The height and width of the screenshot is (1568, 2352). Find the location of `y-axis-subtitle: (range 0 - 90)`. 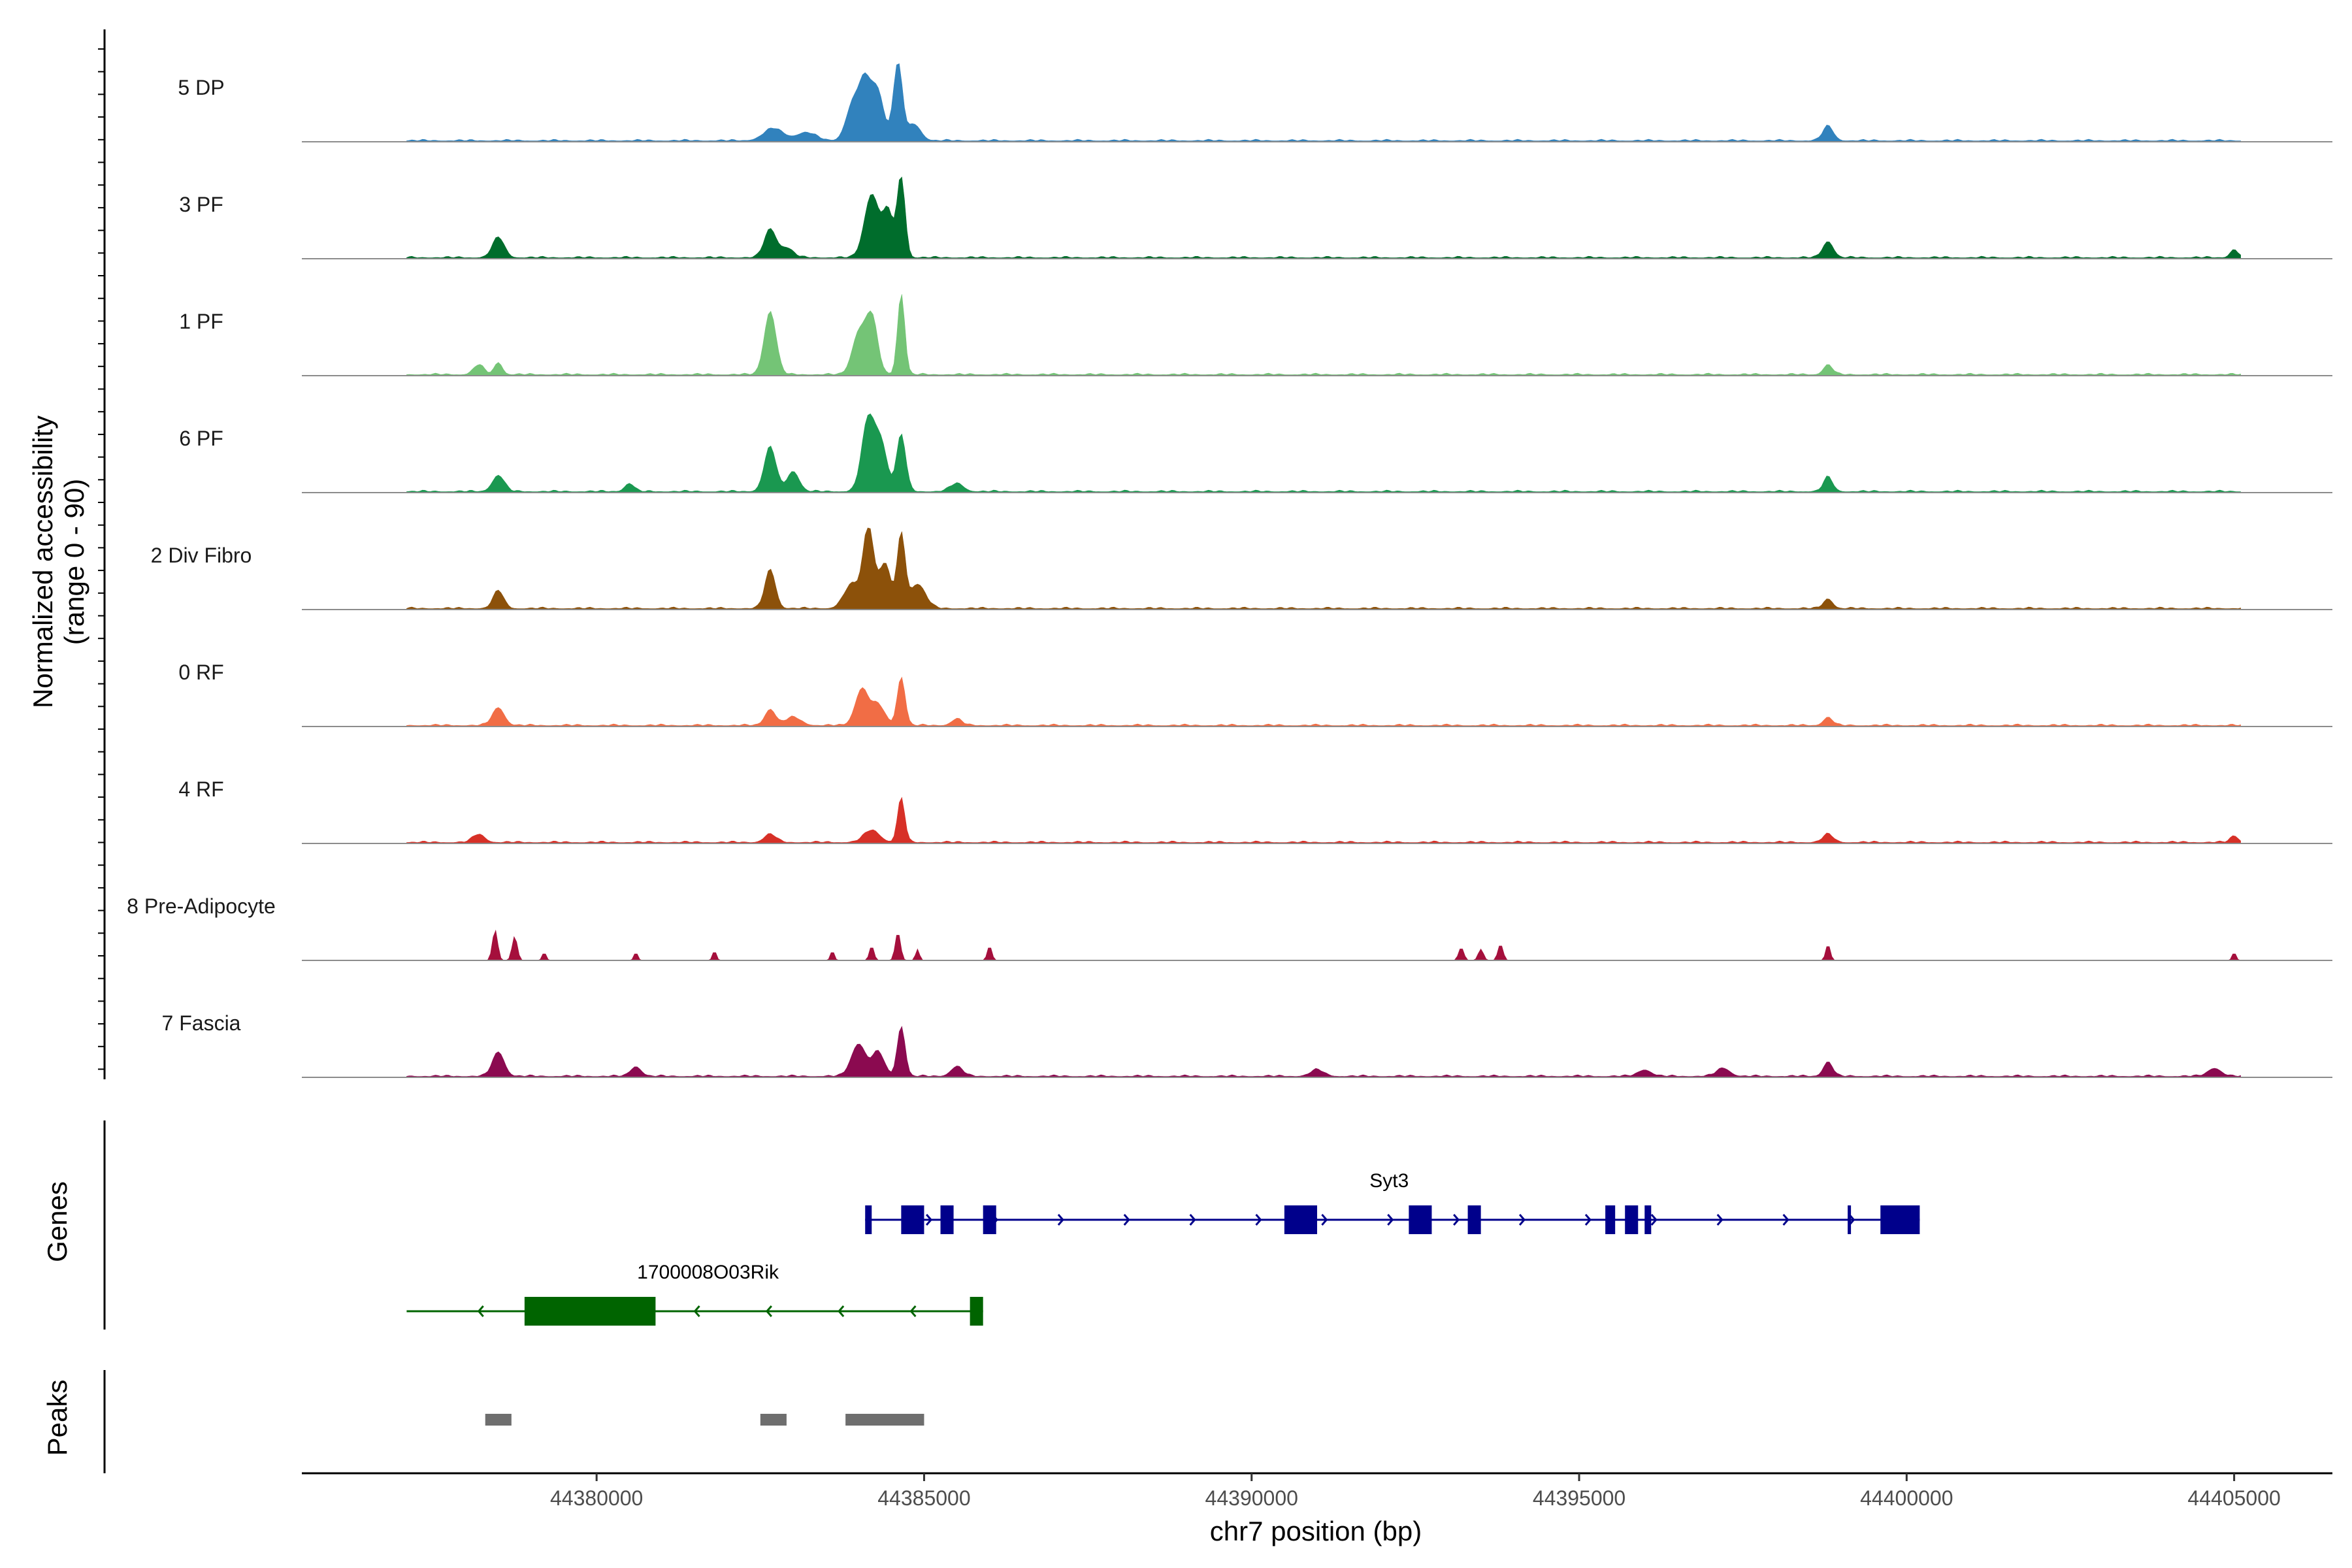

y-axis-subtitle: (range 0 - 90) is located at coordinates (74, 562).